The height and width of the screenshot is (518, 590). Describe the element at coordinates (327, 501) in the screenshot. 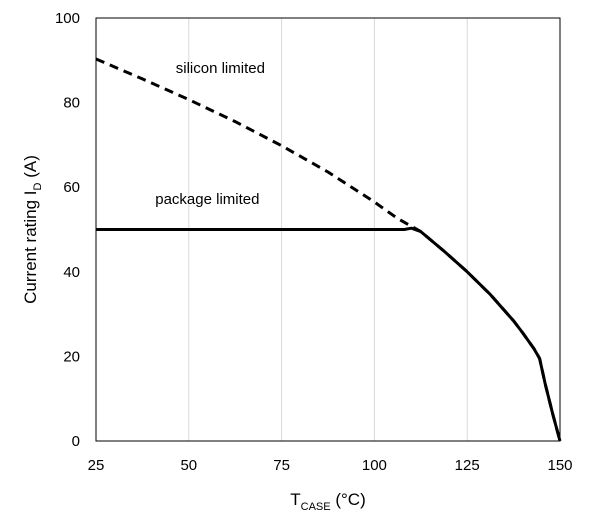

I see `x-axis-title: TCASE (°C)` at that location.